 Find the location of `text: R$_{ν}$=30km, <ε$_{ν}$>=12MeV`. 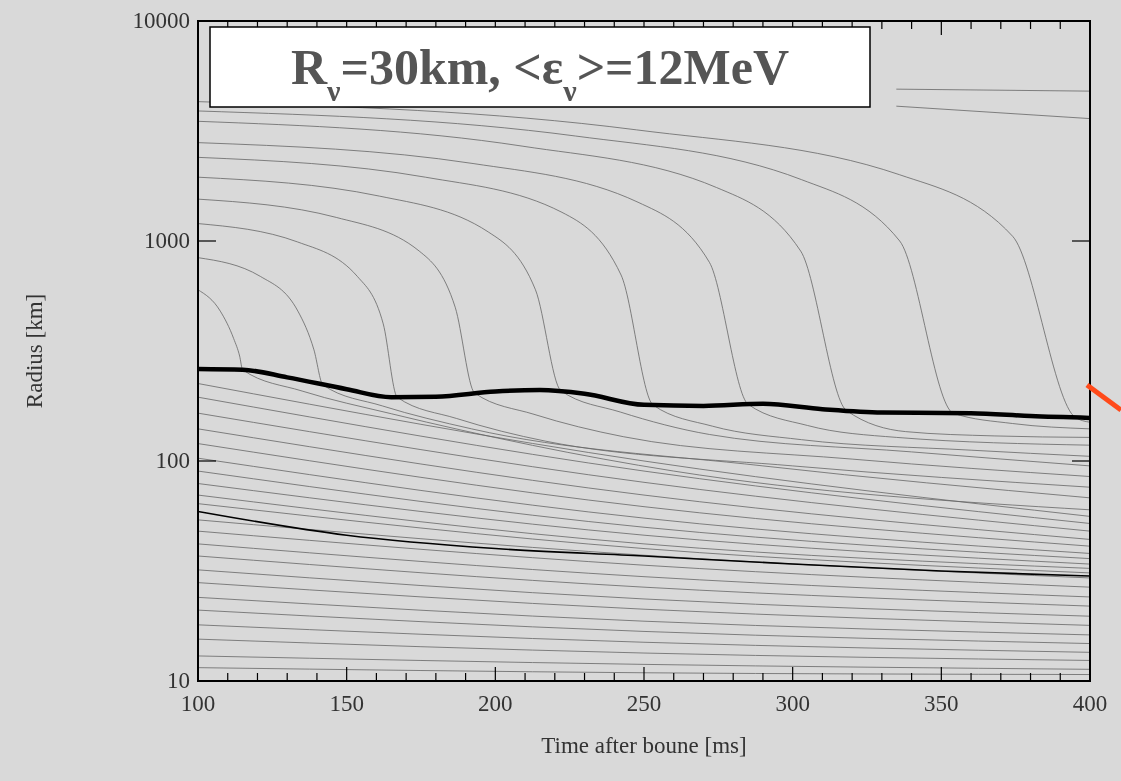

text: R$_{ν}$=30km, <ε$_{ν}$>=12MeV is located at coordinates (540, 73).